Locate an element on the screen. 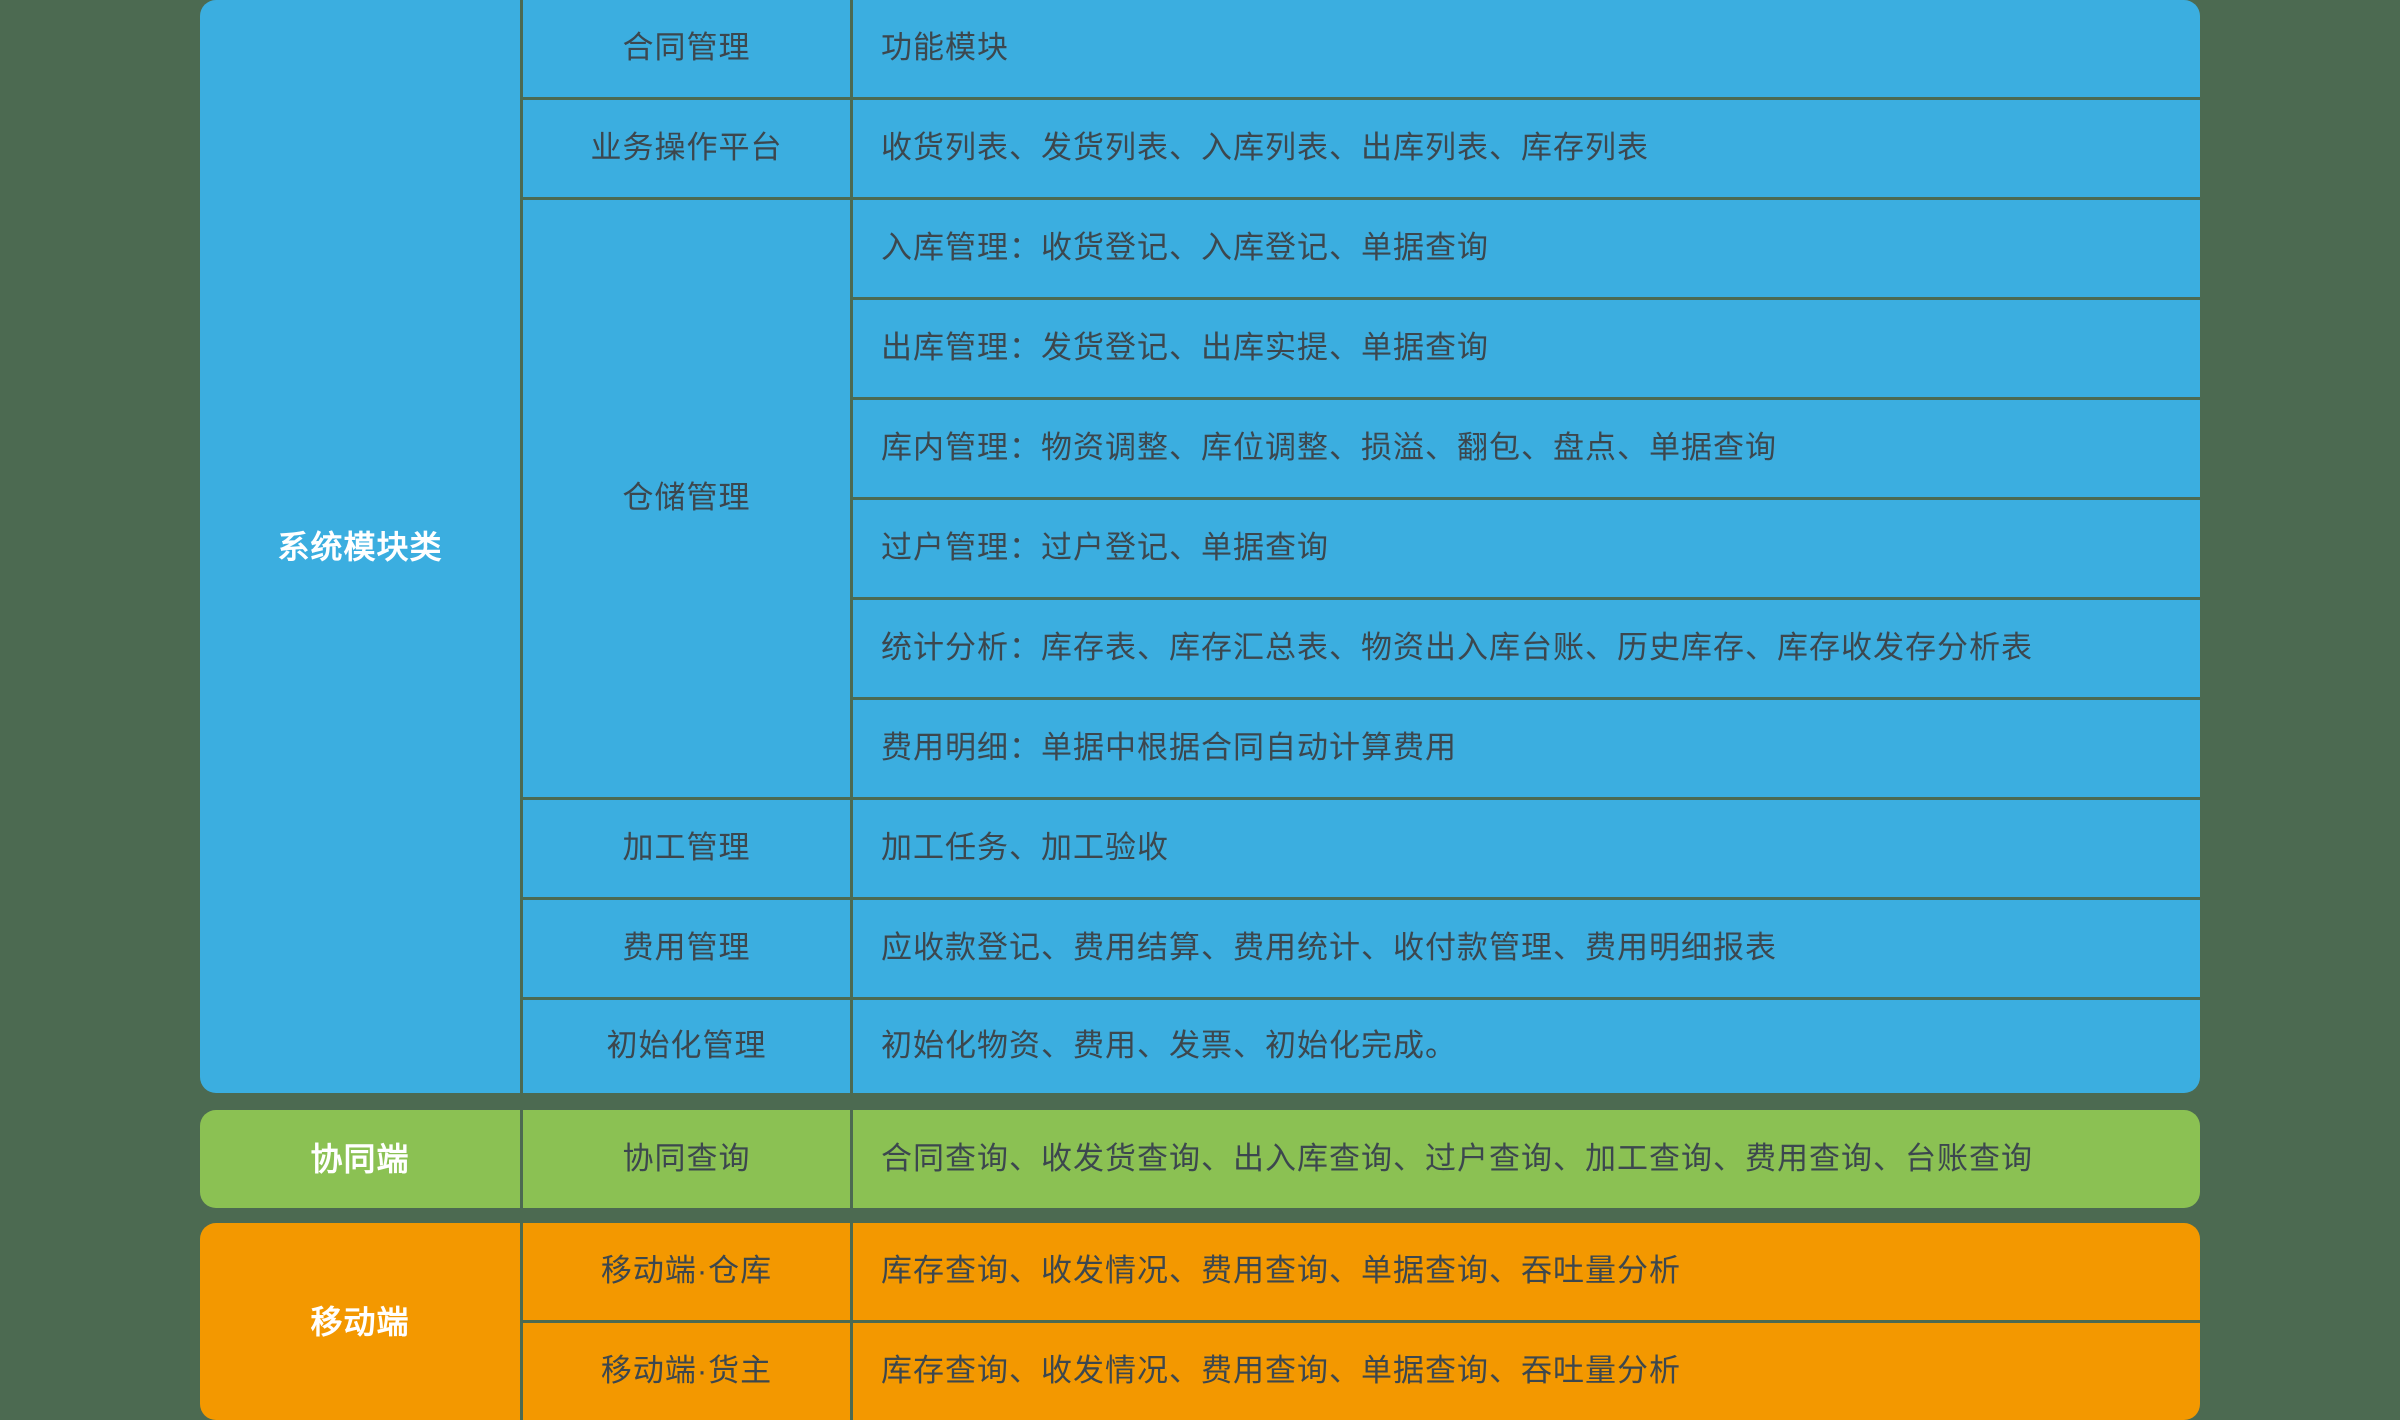  module-features-system-4-0: 应收款登记、费用结算、费用统计、收付款管理、费用明细报表 is located at coordinates (1526, 948).